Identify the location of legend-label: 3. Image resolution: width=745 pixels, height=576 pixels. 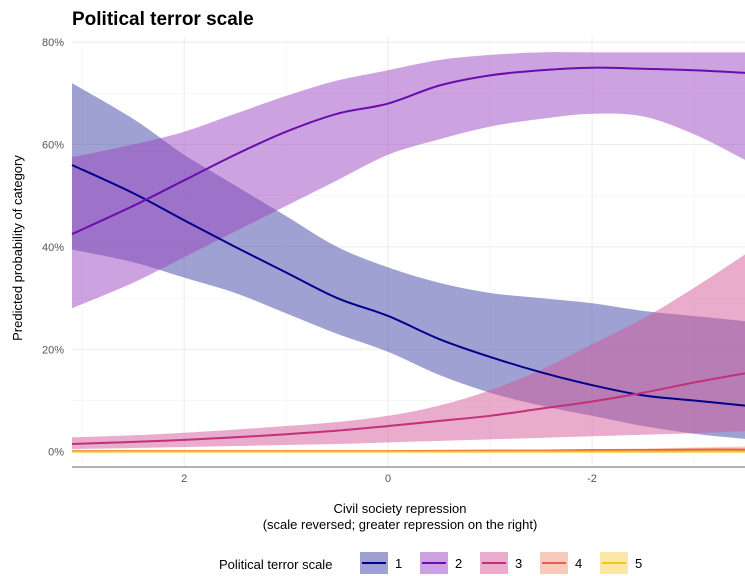
(518, 563).